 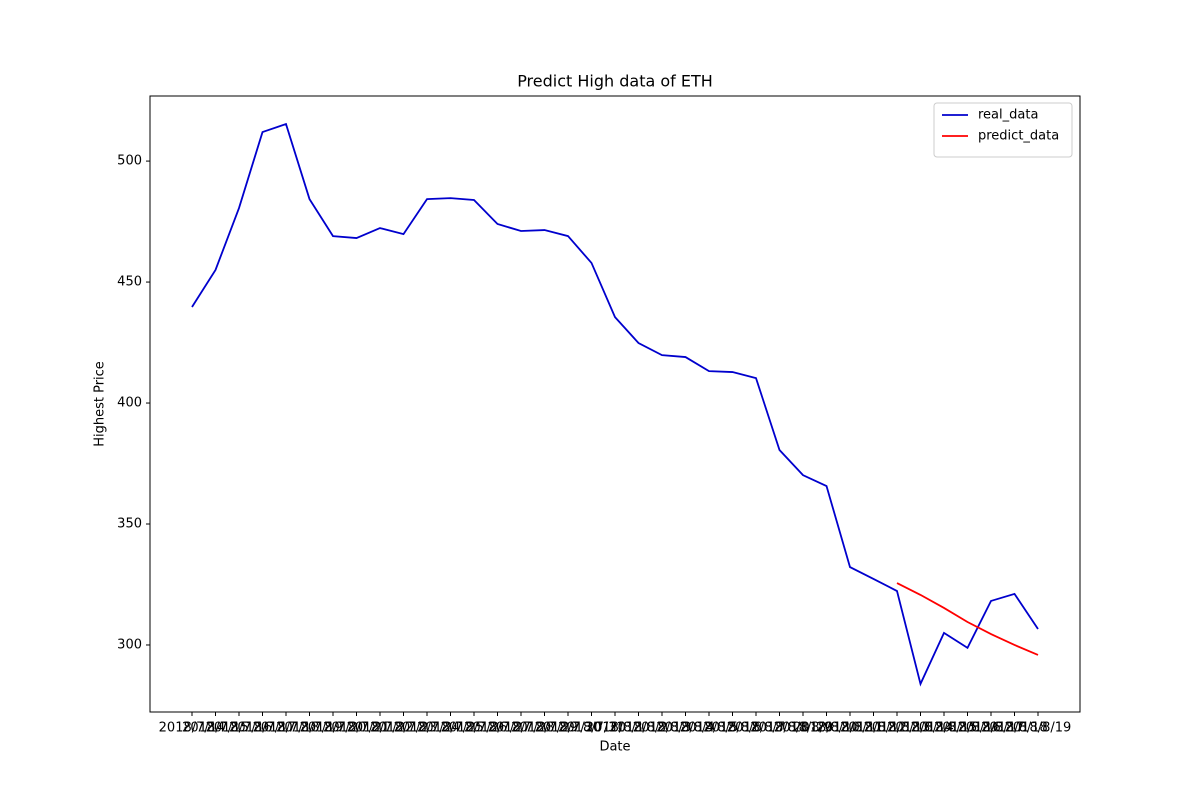 What do you see at coordinates (239, 728) in the screenshot?
I see `x-tick-label: 2018/7/16` at bounding box center [239, 728].